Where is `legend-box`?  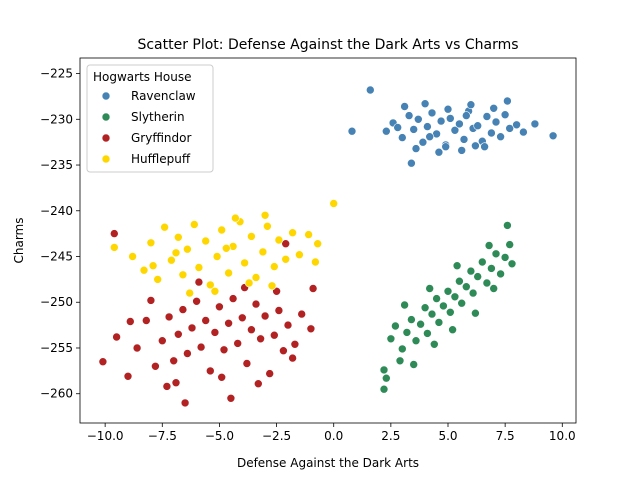 legend-box is located at coordinates (150, 118).